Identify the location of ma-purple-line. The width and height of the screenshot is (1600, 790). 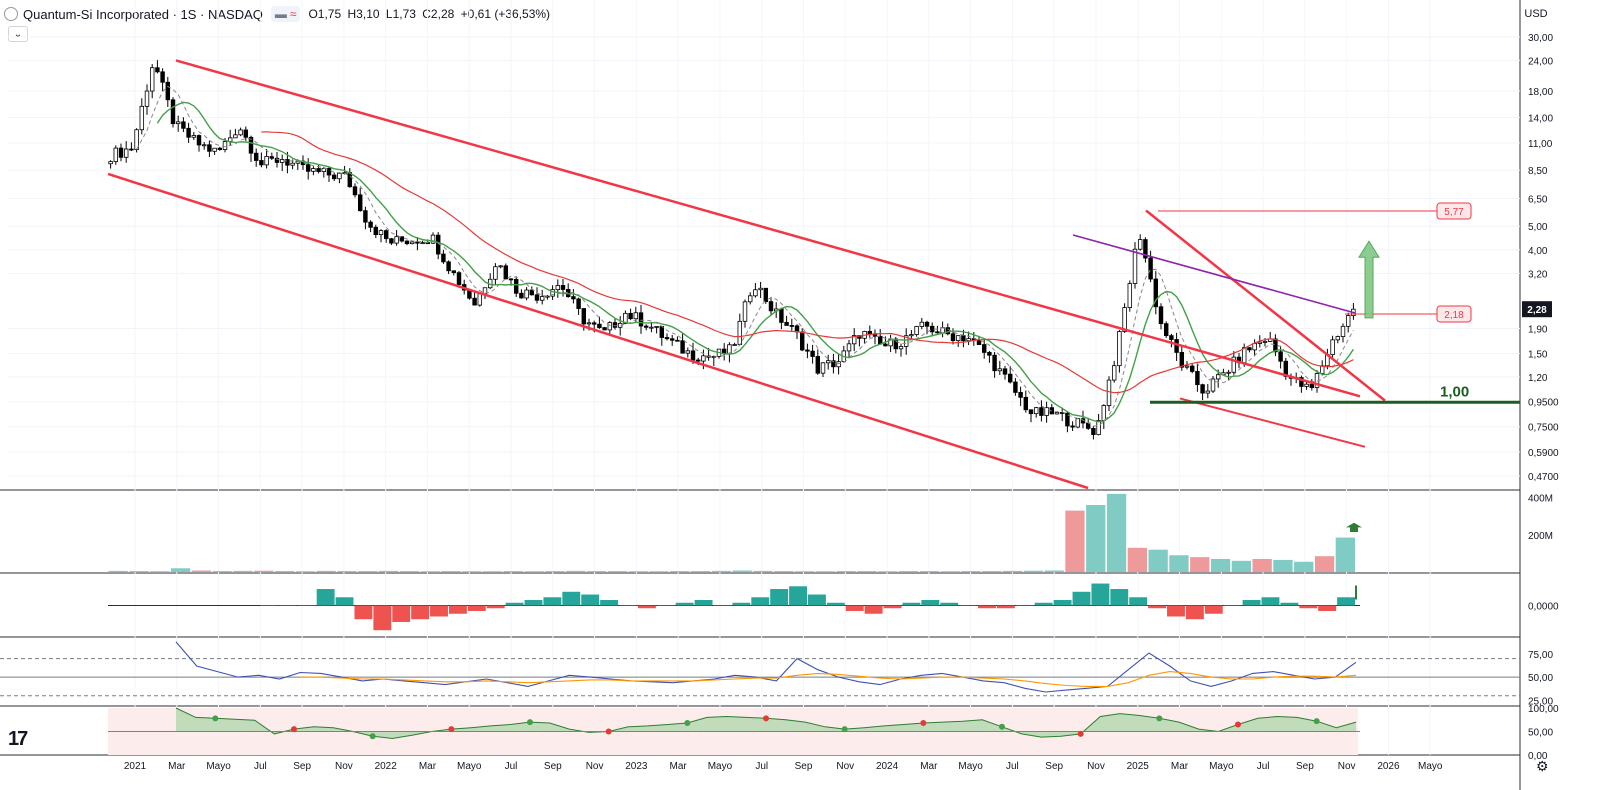
(1214, 274).